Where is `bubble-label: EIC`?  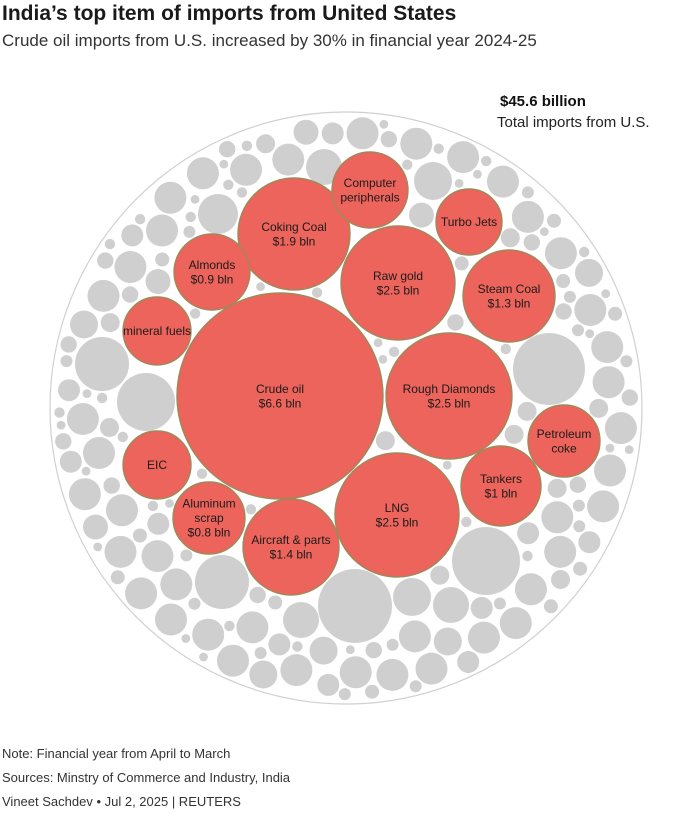
bubble-label: EIC is located at coordinates (157, 465).